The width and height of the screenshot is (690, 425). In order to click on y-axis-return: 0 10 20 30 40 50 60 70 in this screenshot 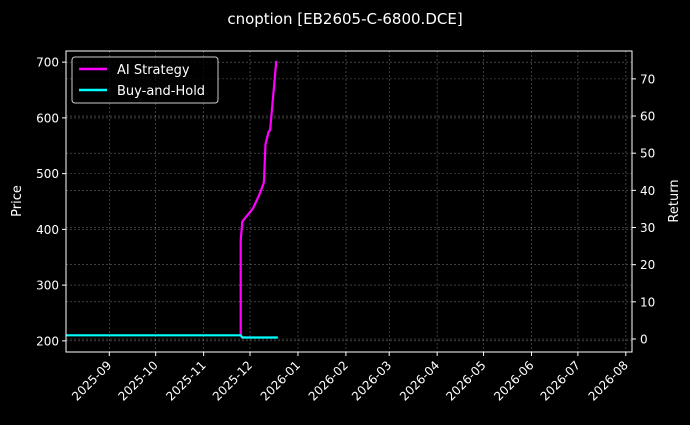, I will do `click(643, 209)`.